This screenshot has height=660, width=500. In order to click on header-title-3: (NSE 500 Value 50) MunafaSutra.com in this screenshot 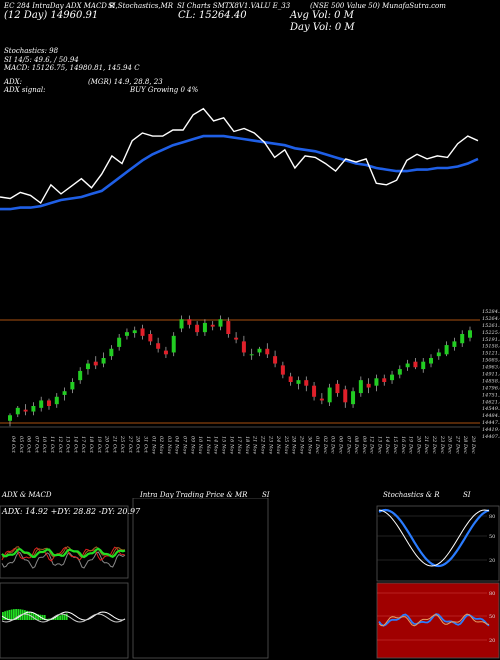, I will do `click(378, 6)`.